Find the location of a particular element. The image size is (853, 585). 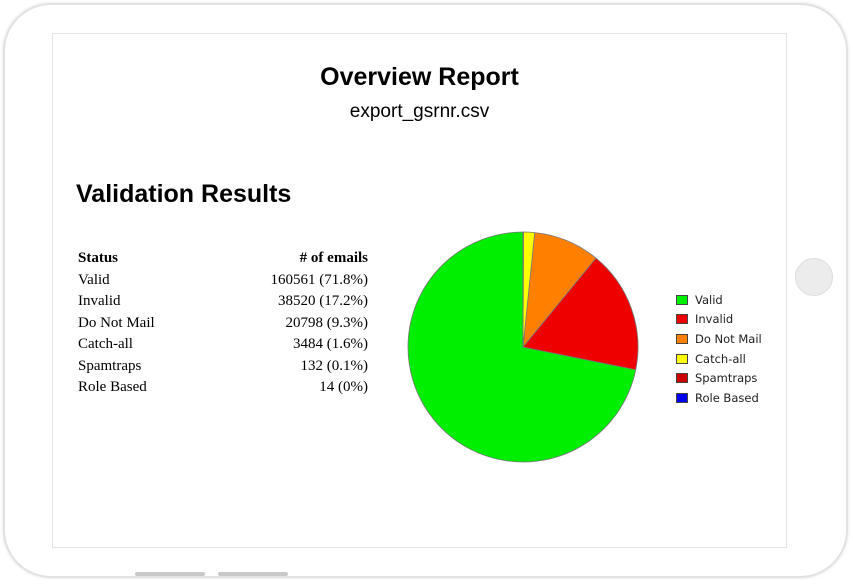

legend-item: Role Based is located at coordinates (719, 398).